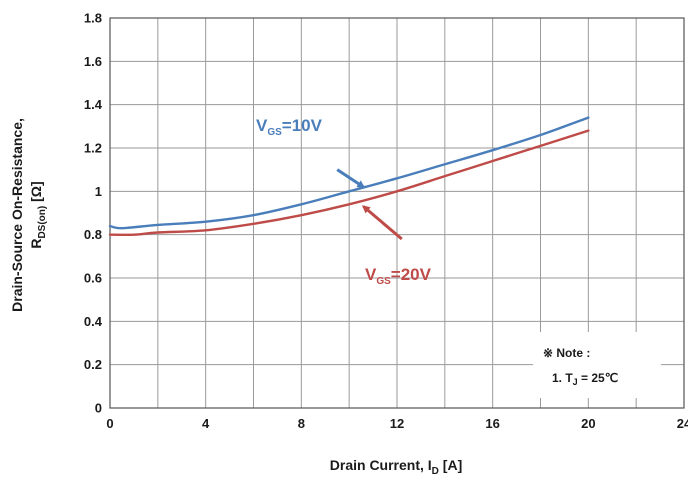 The width and height of the screenshot is (688, 477). I want to click on y-tick-label: 0.2, so click(93, 364).